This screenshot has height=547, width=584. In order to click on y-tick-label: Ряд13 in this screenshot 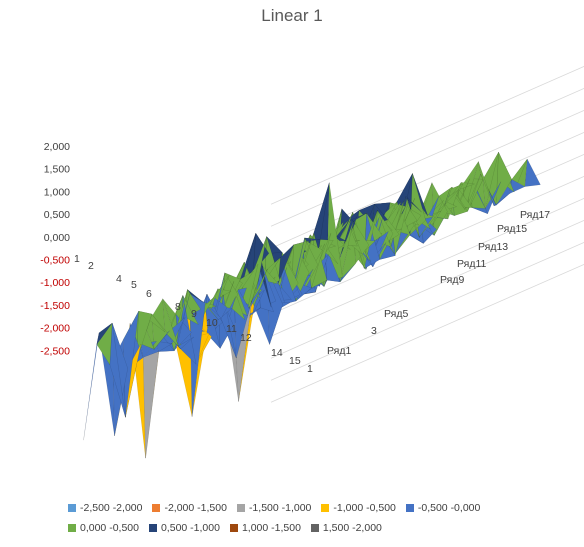, I will do `click(493, 247)`.